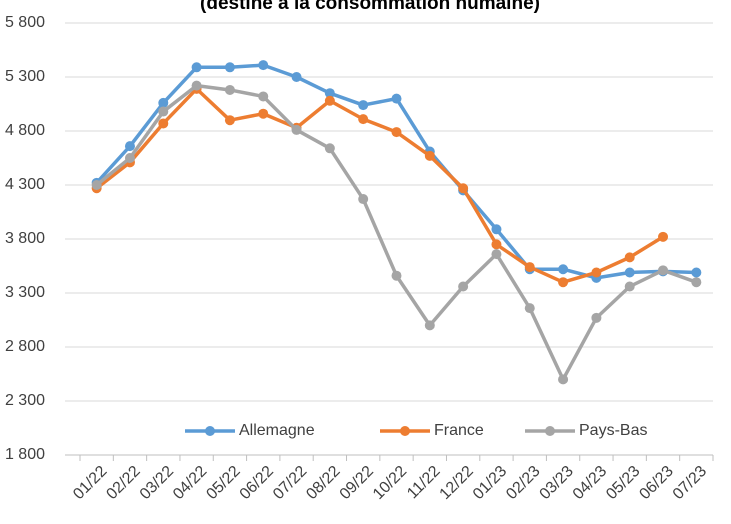 This screenshot has height=524, width=731. I want to click on y-tick-label: 1 800, so click(25, 454).